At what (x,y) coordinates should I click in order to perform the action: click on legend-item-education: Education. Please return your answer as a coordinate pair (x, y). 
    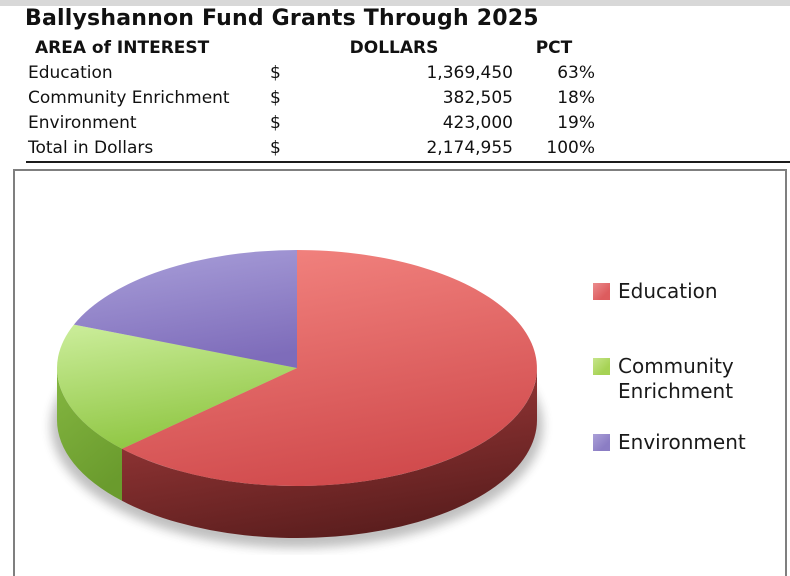
    Looking at the image, I should click on (674, 291).